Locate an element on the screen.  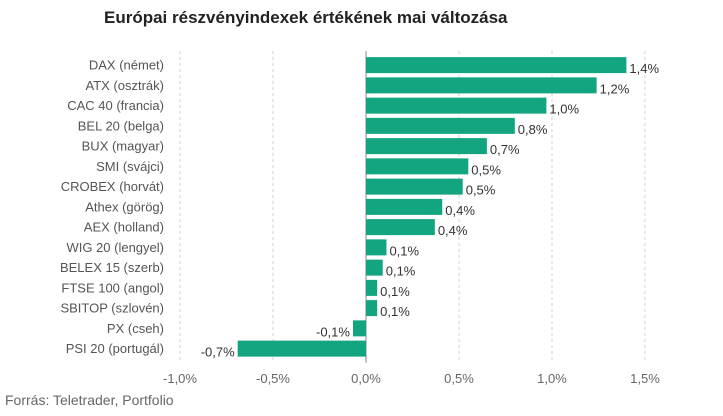
x-tick-label: 1,0% is located at coordinates (552, 378).